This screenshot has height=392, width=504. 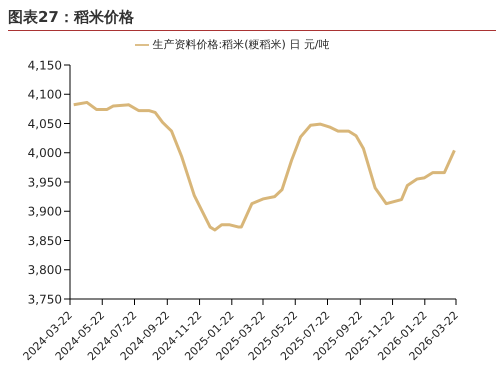 I want to click on y-tick-label: 4,100, so click(x=45, y=95).